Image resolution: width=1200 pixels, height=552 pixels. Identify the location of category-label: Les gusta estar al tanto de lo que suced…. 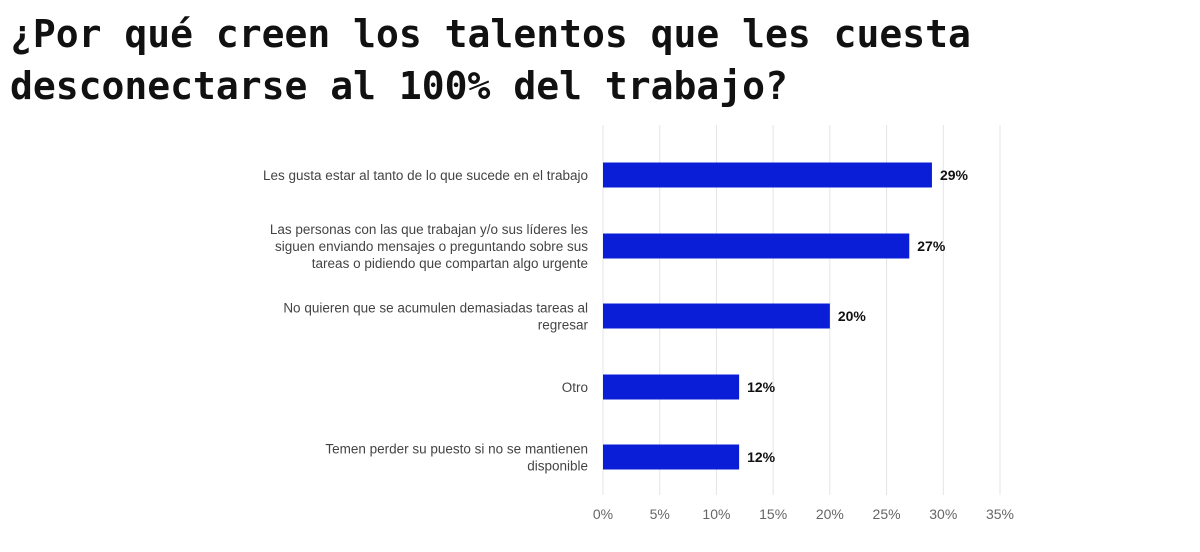
(425, 175).